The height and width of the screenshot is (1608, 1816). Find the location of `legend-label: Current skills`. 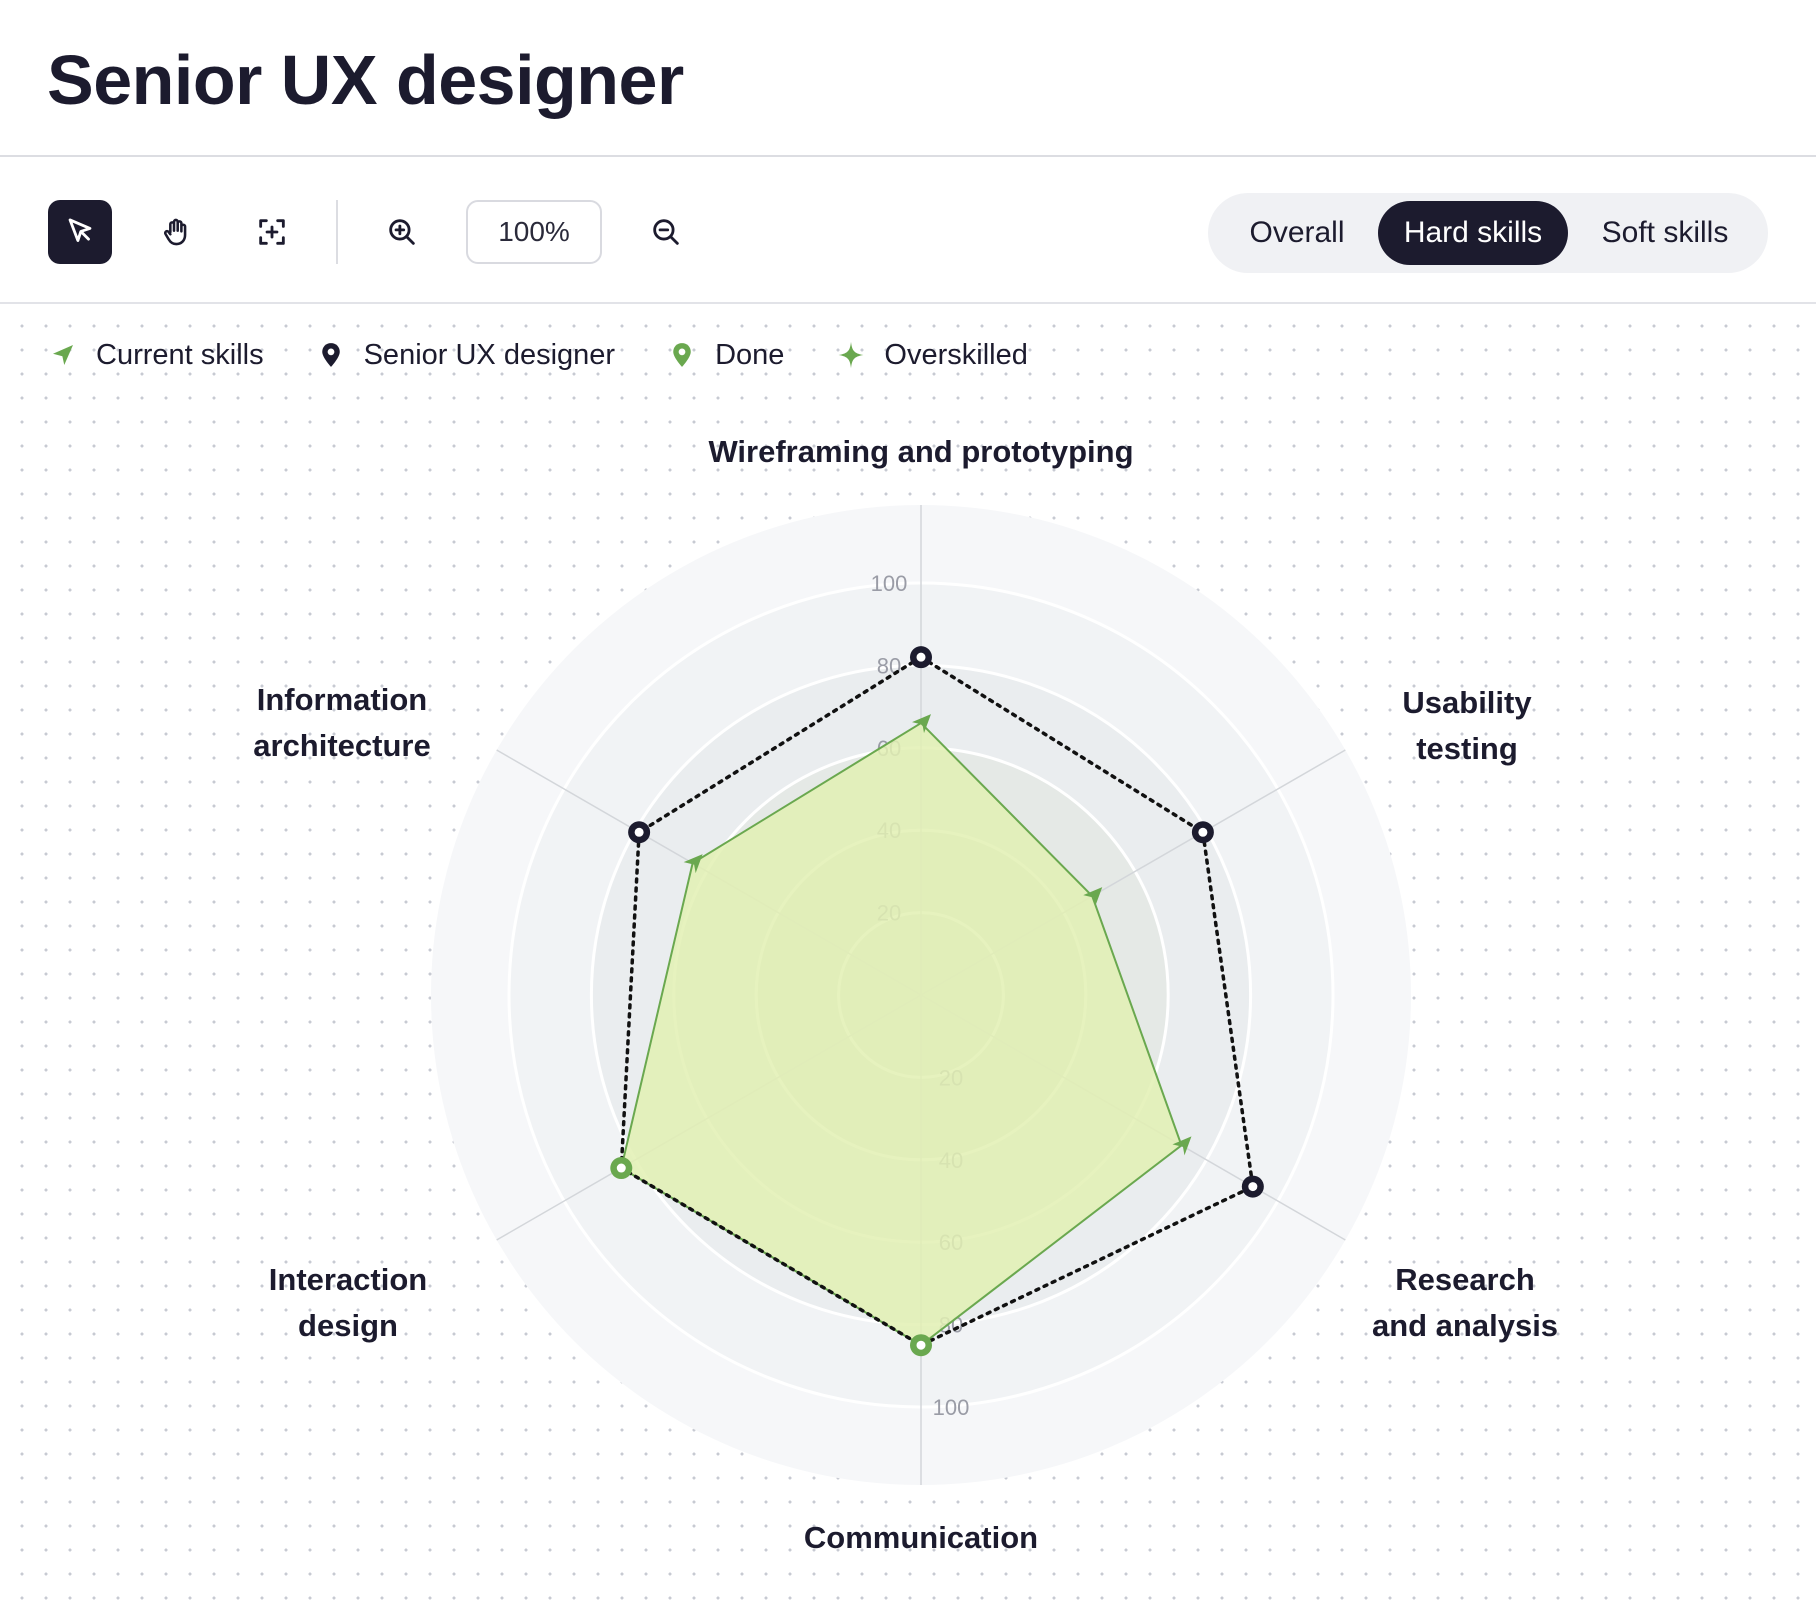

legend-label: Current skills is located at coordinates (180, 354).